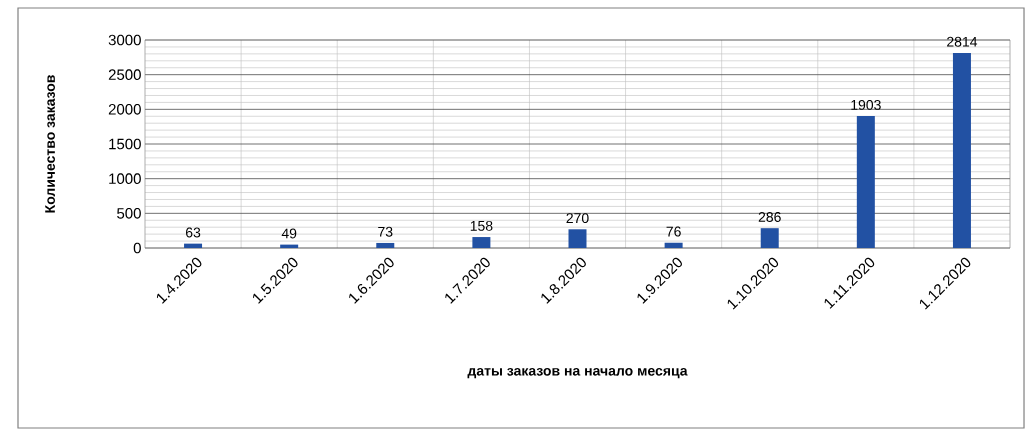 This screenshot has width=1029, height=443. I want to click on data-label: 286, so click(769, 217).